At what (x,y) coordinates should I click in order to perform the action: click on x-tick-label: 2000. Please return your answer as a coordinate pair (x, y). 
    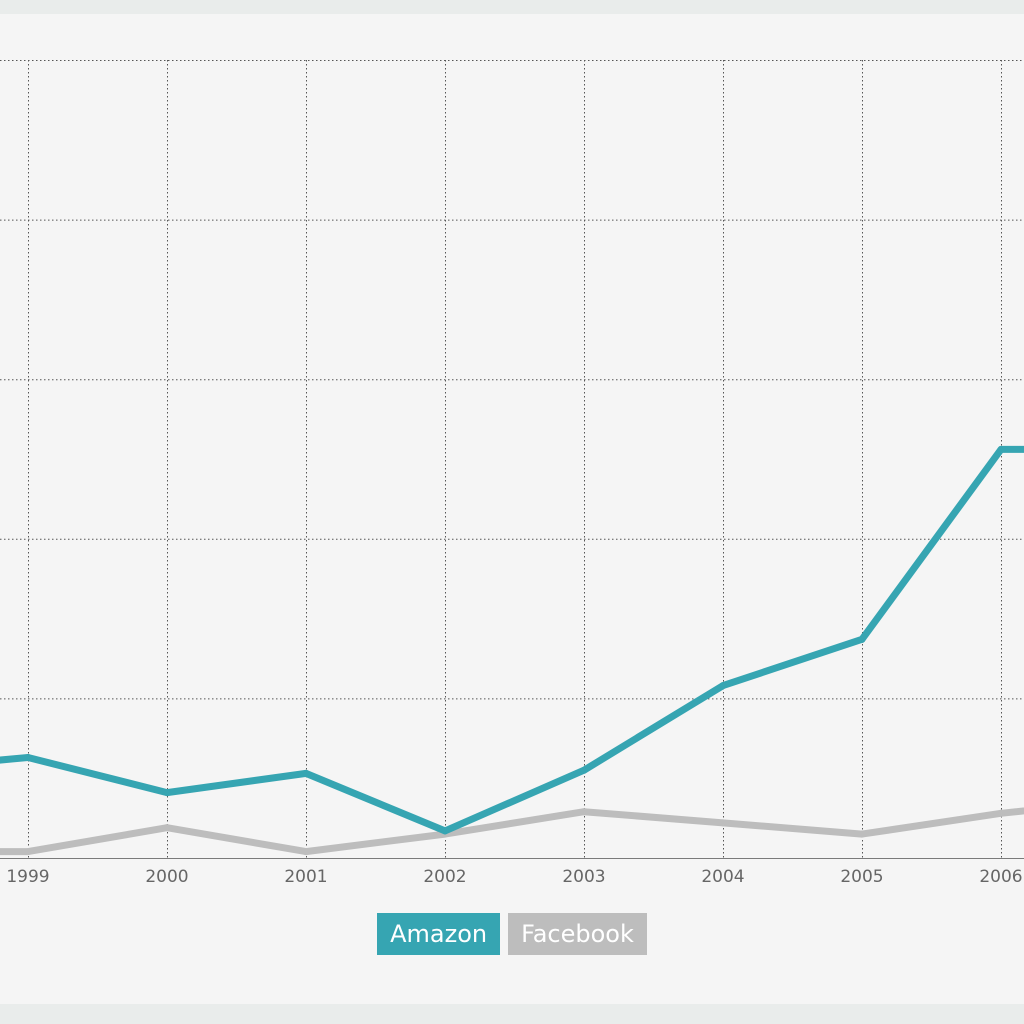
    Looking at the image, I should click on (166, 877).